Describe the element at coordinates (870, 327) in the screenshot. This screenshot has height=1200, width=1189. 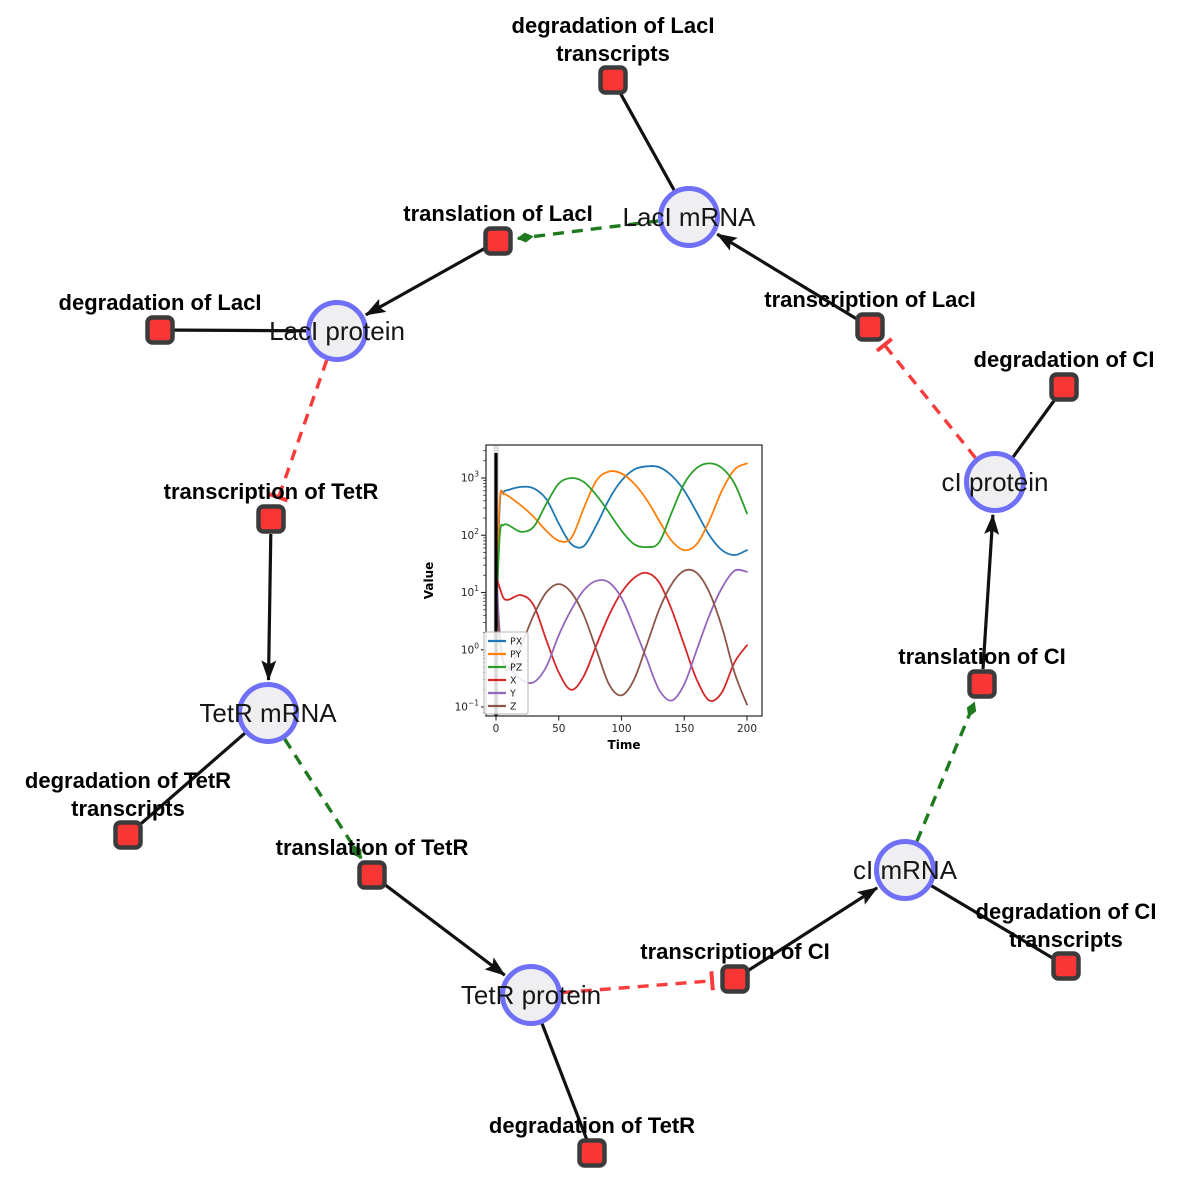
I see `reaction-node-tsx-laci` at that location.